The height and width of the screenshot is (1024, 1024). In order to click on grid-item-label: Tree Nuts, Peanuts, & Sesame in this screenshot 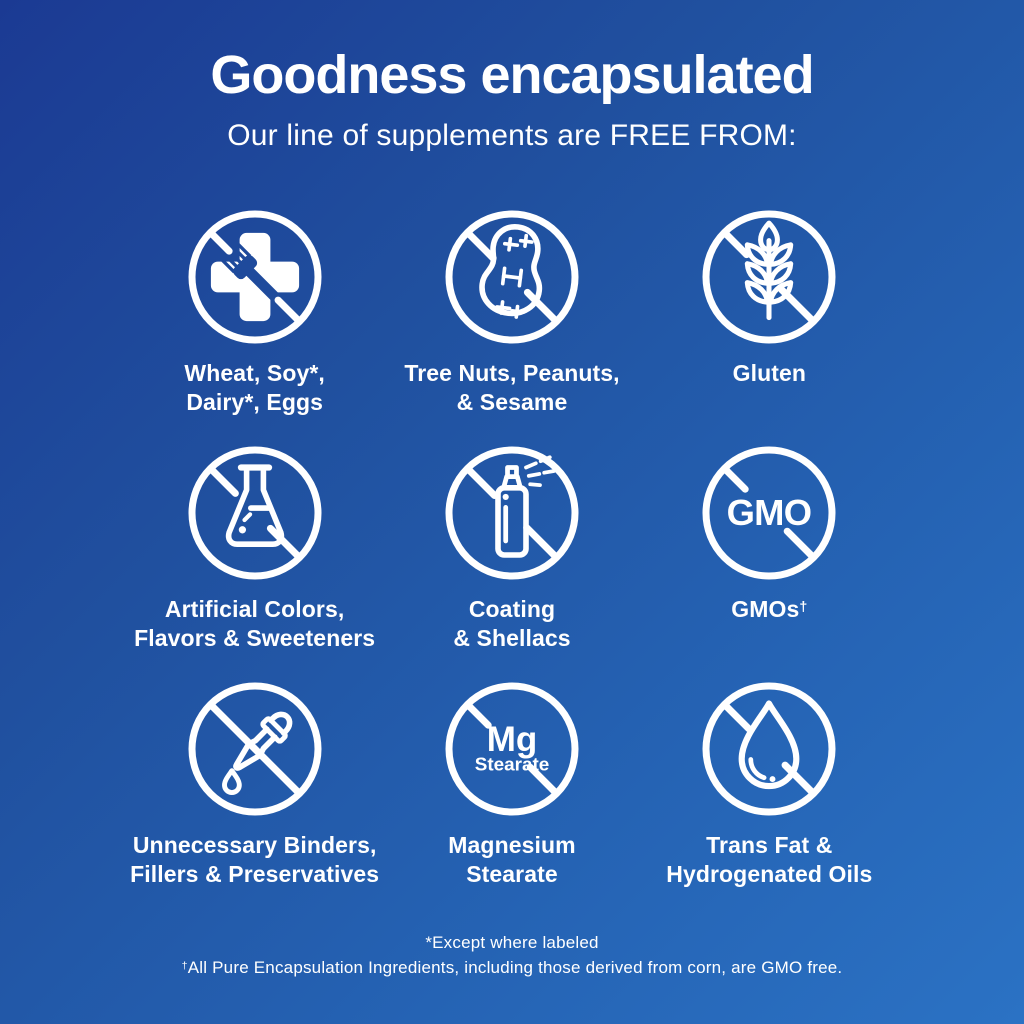, I will do `click(512, 388)`.